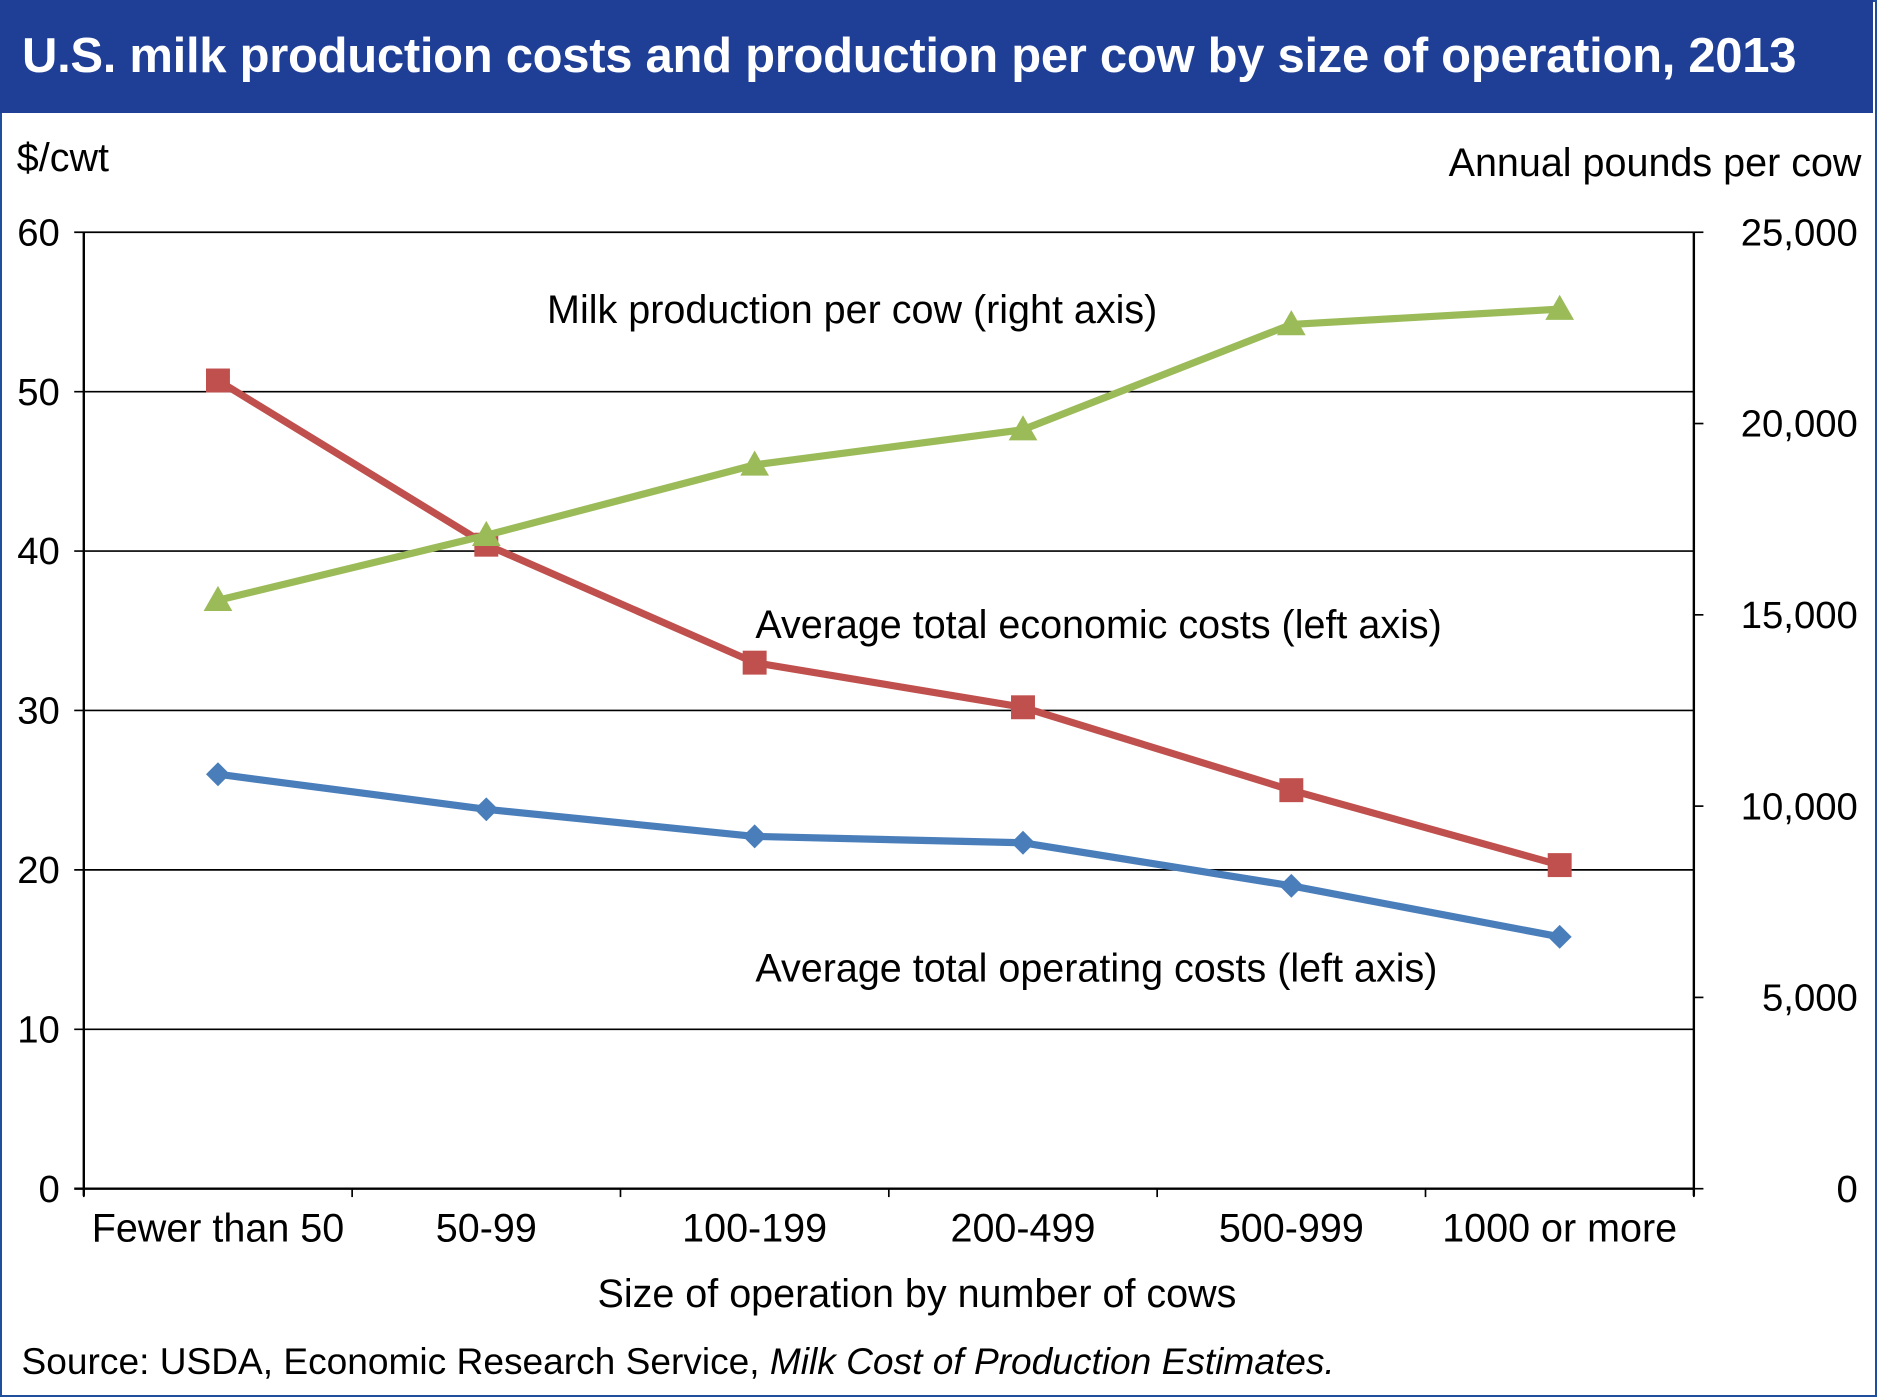 The height and width of the screenshot is (1397, 1877). I want to click on right-tick-label: 25,000, so click(1799, 232).